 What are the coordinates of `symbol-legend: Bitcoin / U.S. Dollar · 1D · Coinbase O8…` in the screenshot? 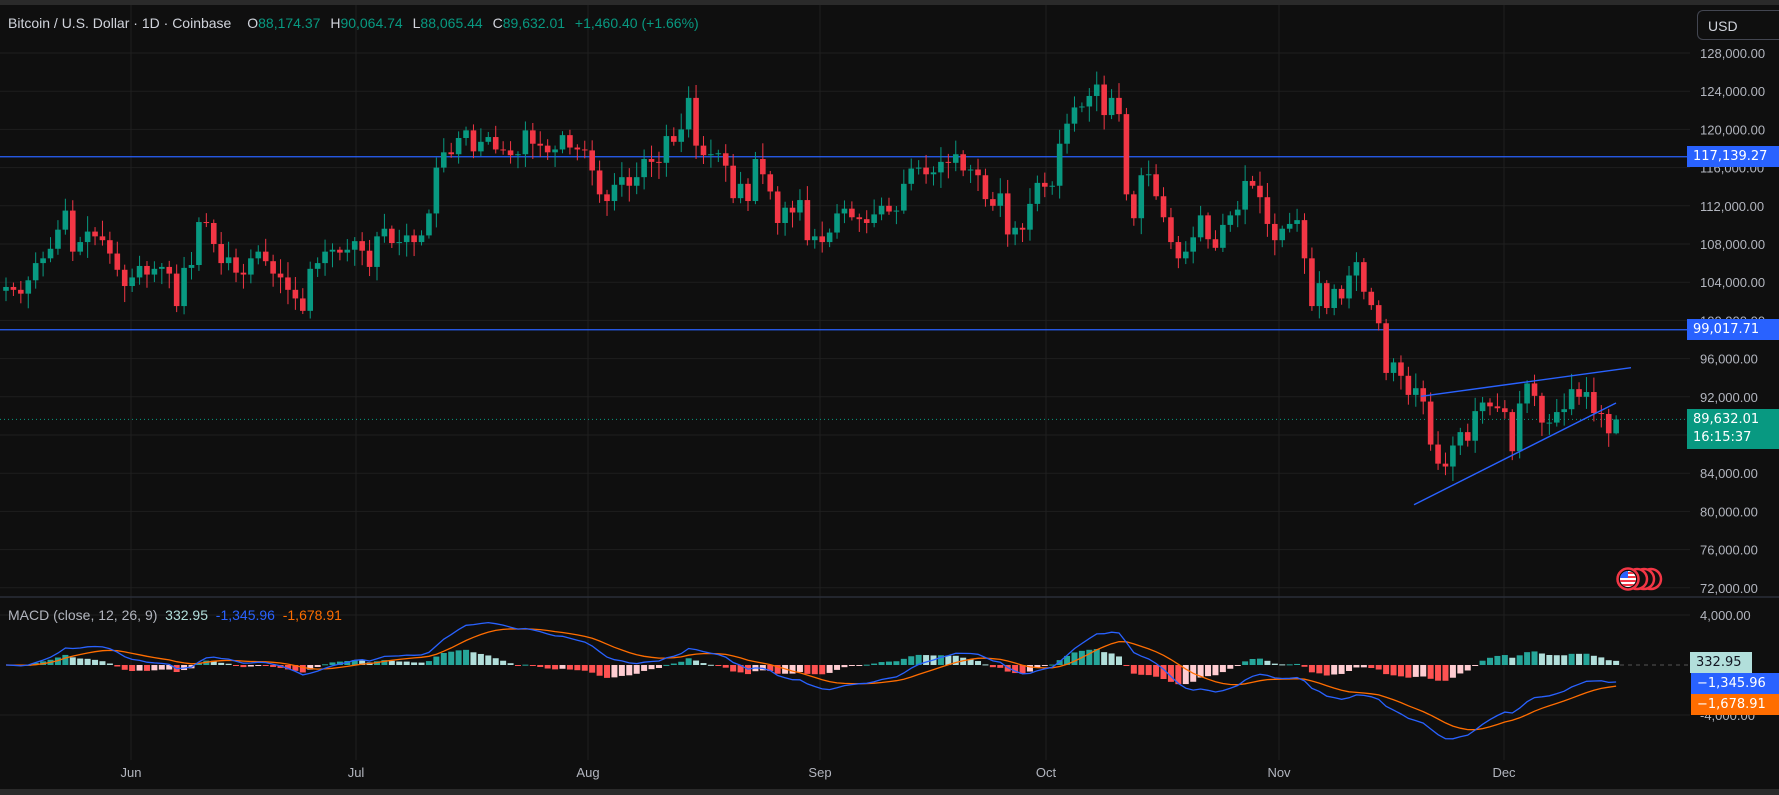 It's located at (353, 23).